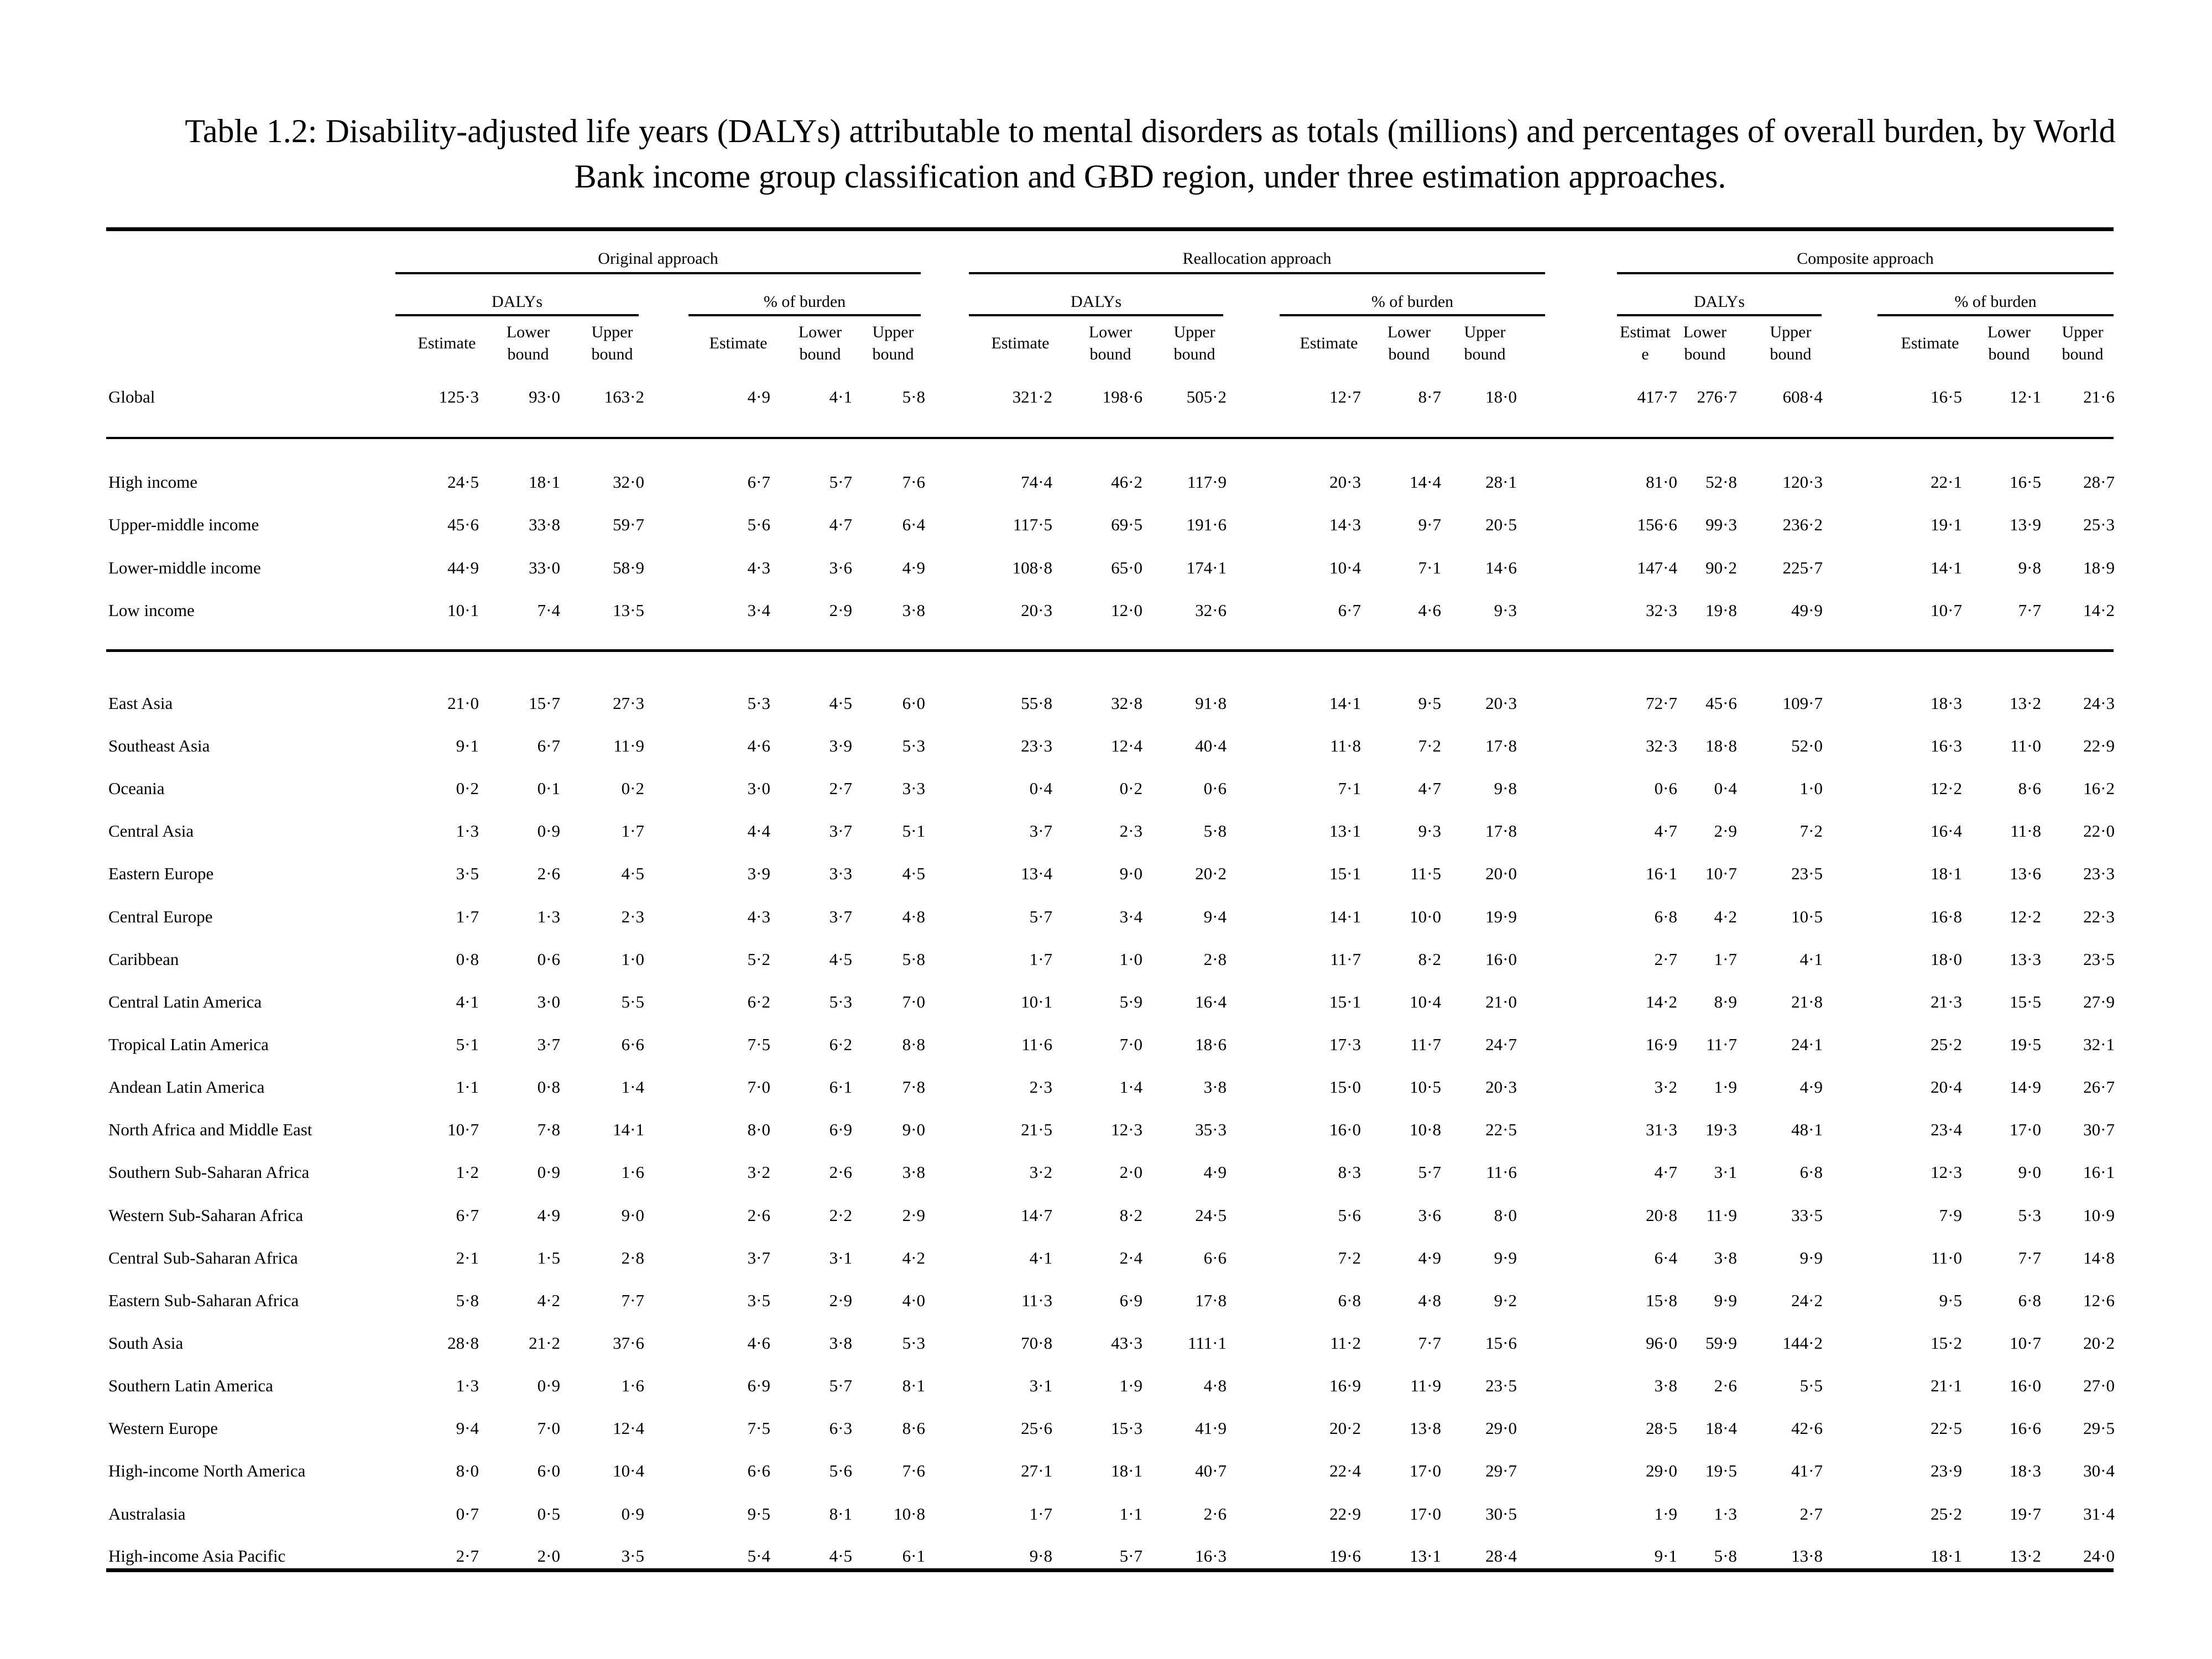  I want to click on table-cell: 1·3, so click(1726, 1514).